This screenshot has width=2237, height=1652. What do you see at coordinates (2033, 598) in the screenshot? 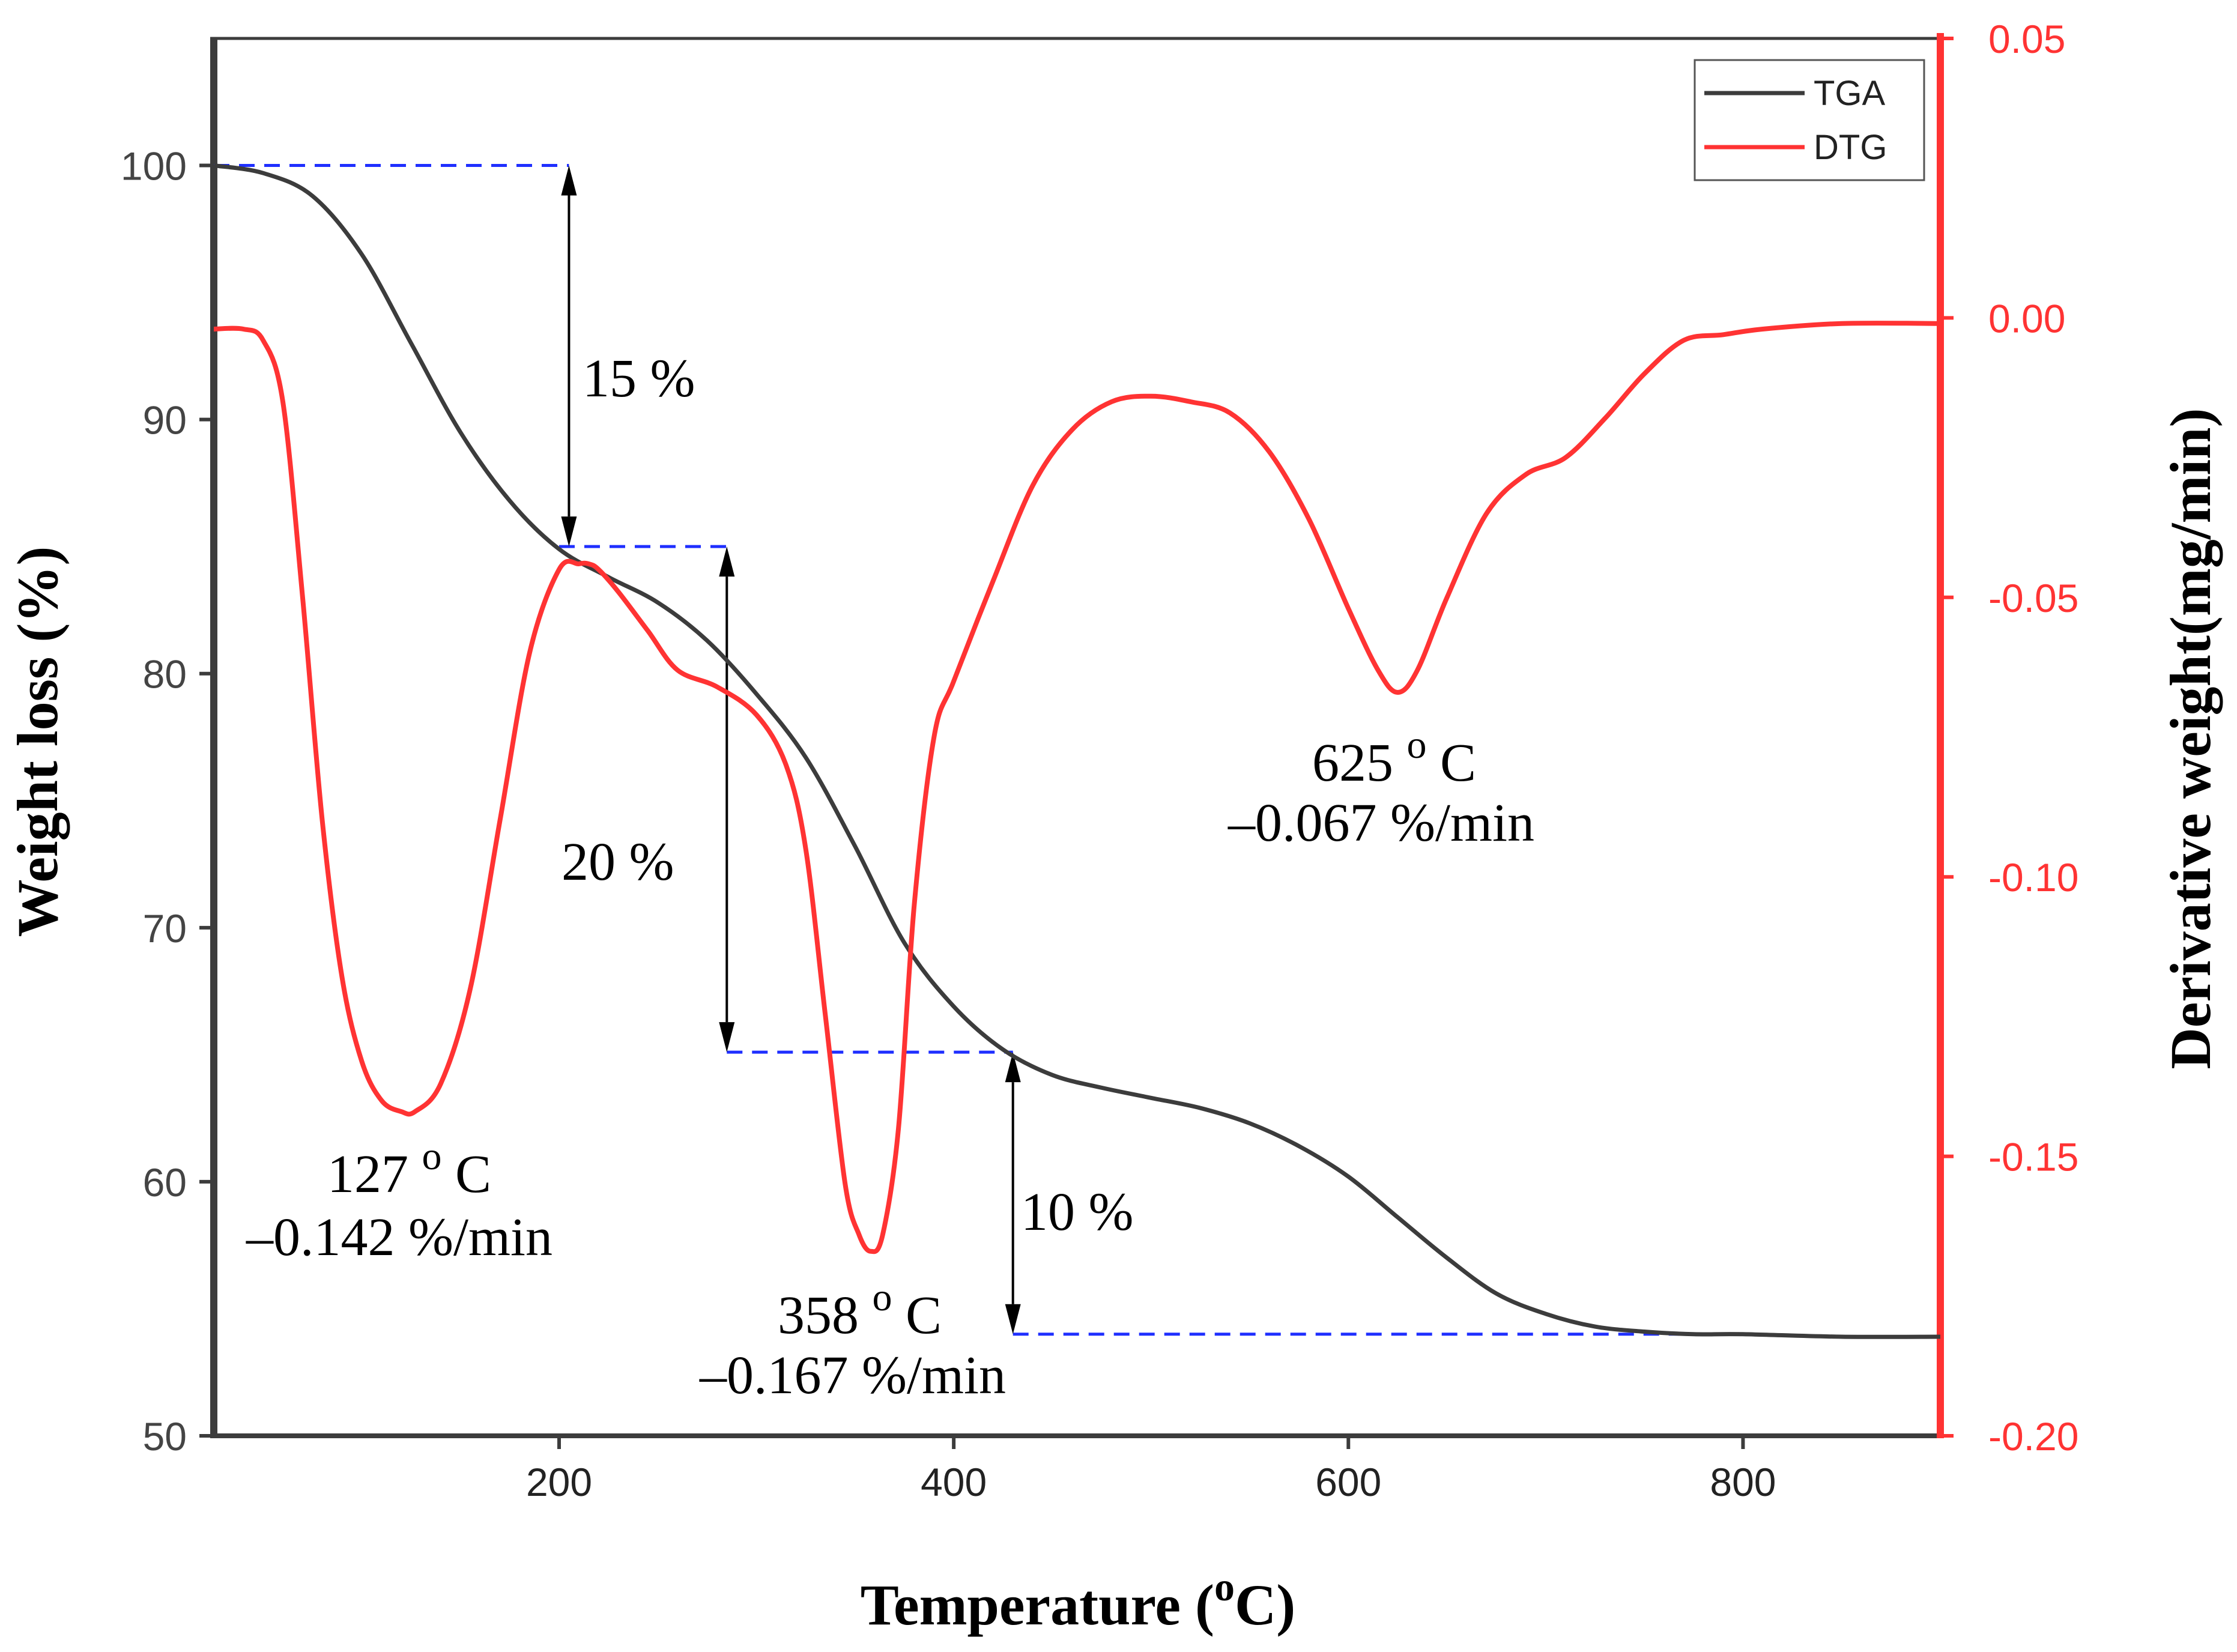
I see `y2-tick-label: -0.05` at bounding box center [2033, 598].